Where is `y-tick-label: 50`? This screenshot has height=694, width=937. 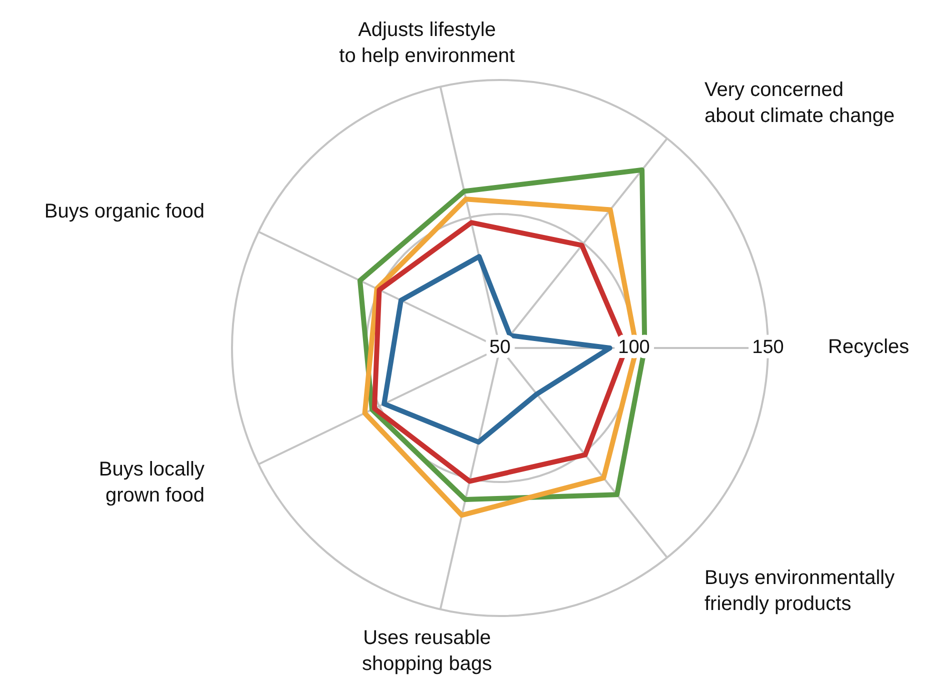 y-tick-label: 50 is located at coordinates (500, 347).